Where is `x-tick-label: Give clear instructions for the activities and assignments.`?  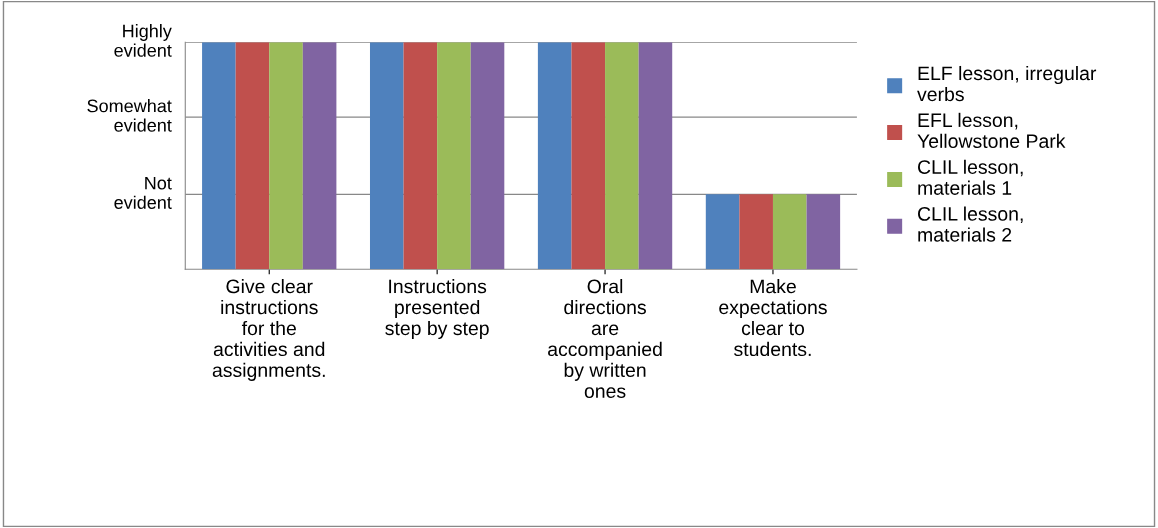
x-tick-label: Give clear instructions for the activities and assignments. is located at coordinates (268, 330).